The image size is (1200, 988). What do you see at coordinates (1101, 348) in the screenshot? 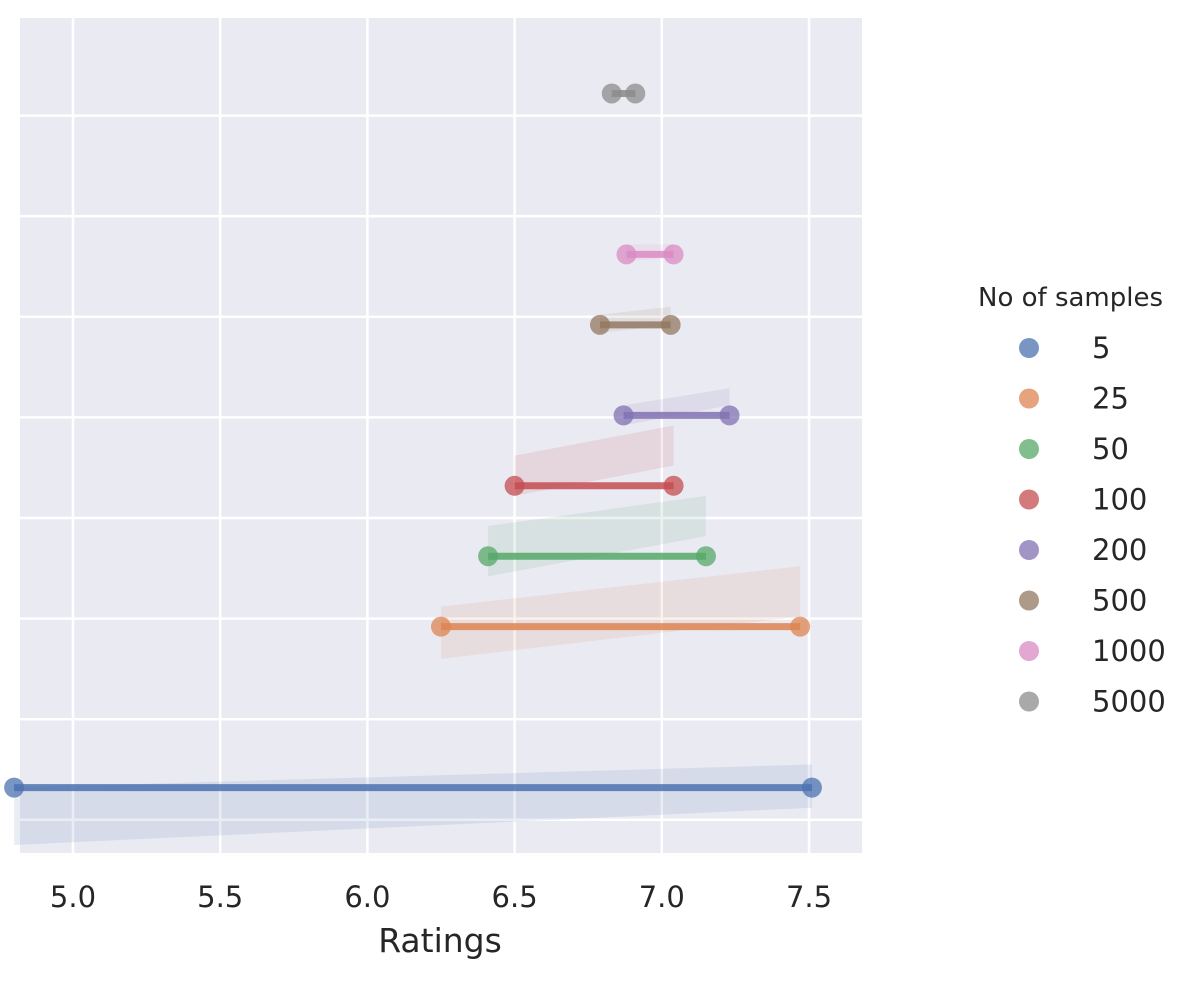
I see `legend-label-5: 5` at bounding box center [1101, 348].